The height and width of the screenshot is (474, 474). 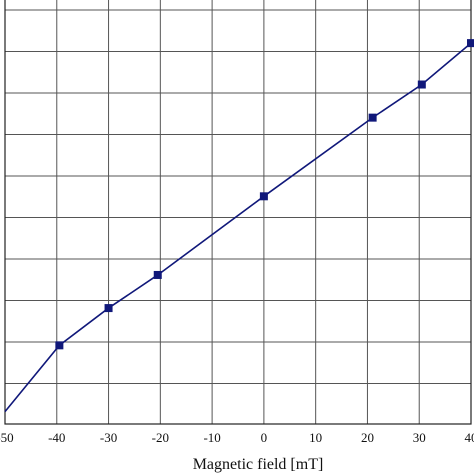 I want to click on x-tick-label: -30, so click(x=108, y=437).